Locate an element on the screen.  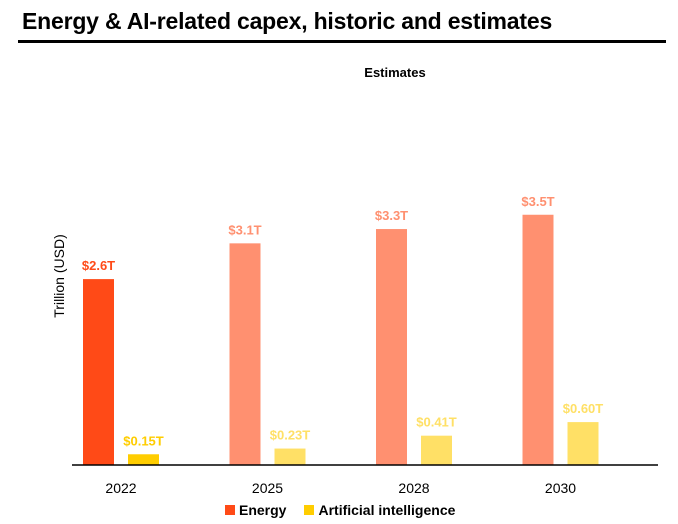
energy-bar-2030 is located at coordinates (538, 339).